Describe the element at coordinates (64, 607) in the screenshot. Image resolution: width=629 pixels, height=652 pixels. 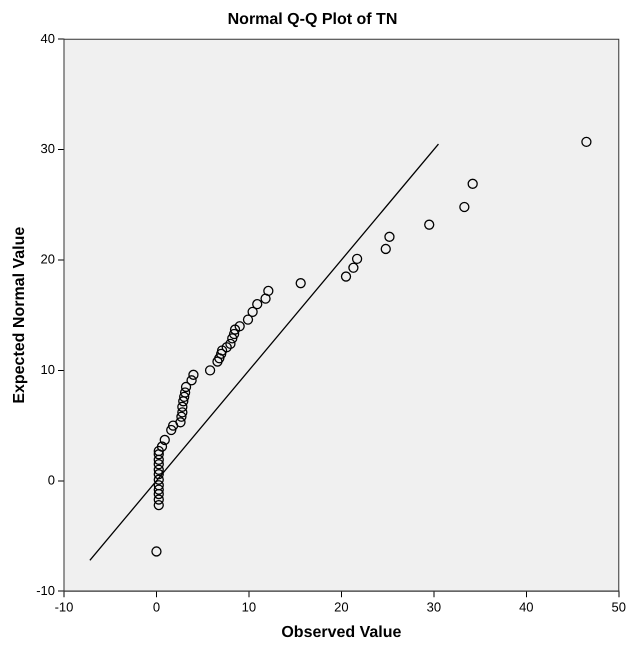
I see `x-tick-label: -10` at that location.